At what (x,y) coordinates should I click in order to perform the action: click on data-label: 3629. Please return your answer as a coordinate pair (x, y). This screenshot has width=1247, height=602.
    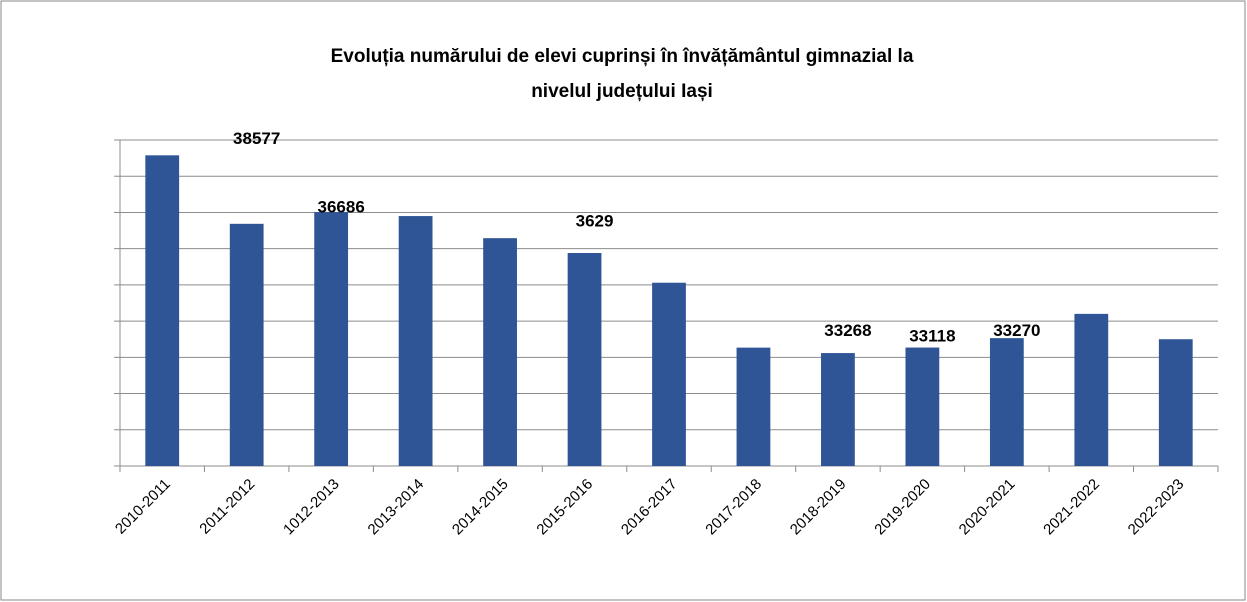
    Looking at the image, I should click on (595, 221).